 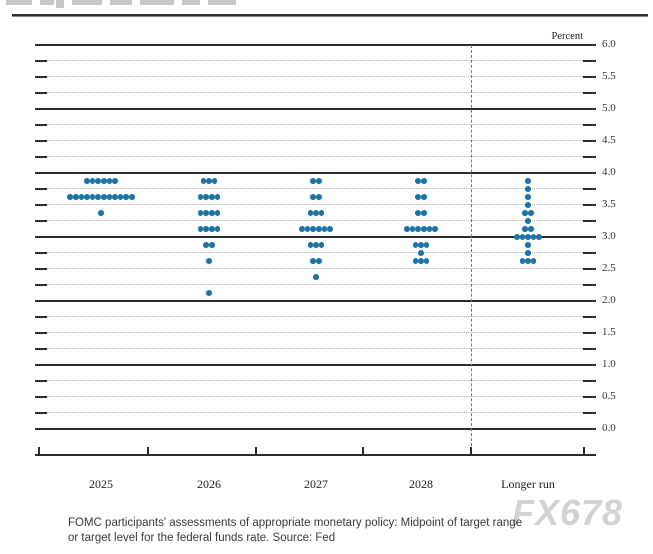 I want to click on x-axis-category-label: 2027, so click(x=316, y=484).